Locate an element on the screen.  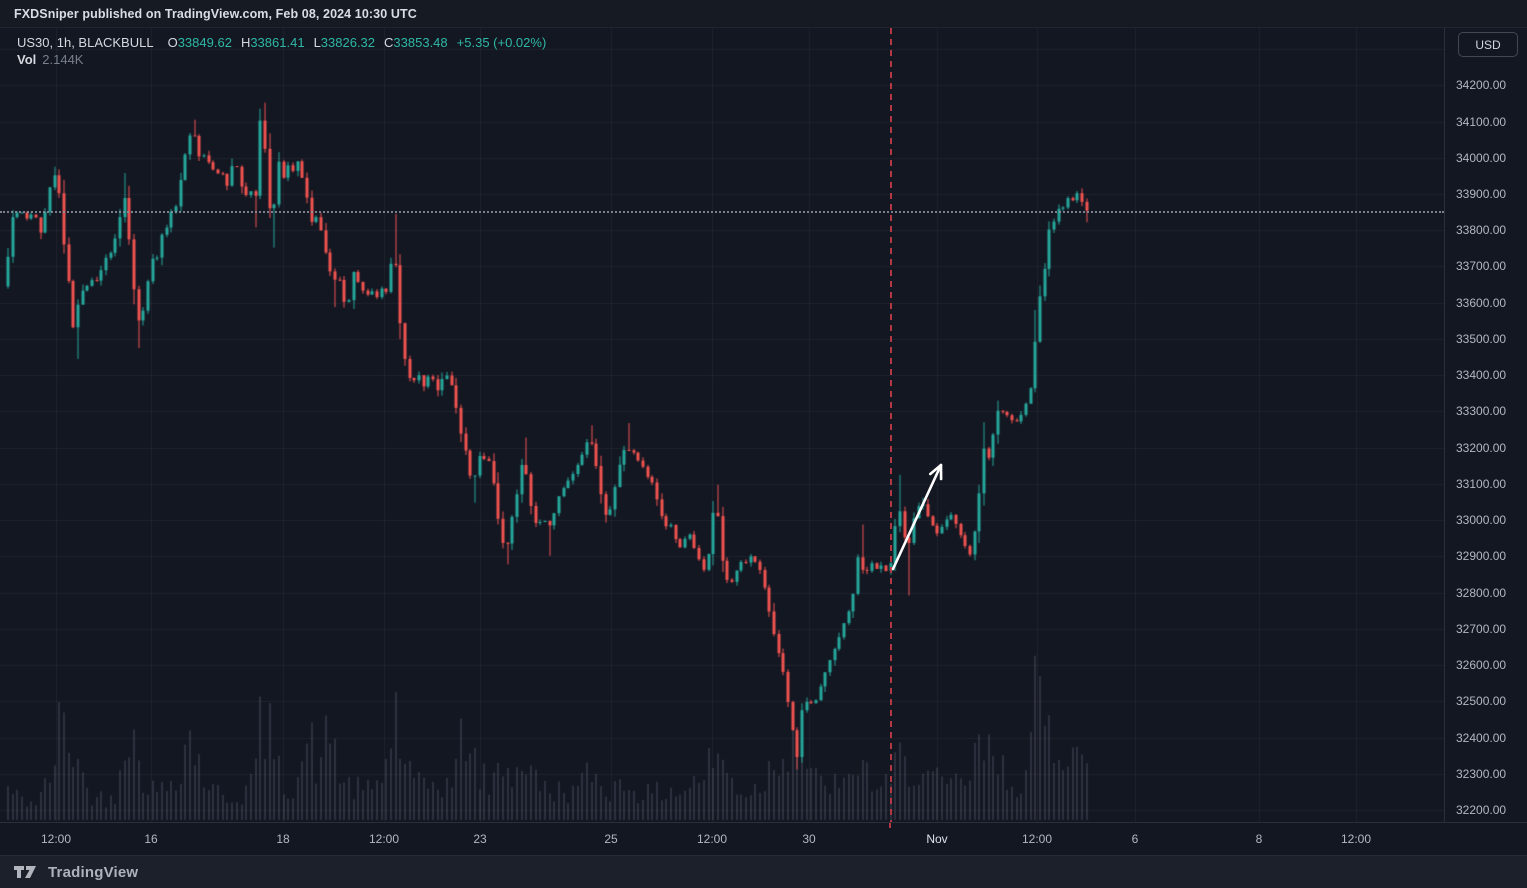
price-tick-label: 33200.00 is located at coordinates (1481, 447).